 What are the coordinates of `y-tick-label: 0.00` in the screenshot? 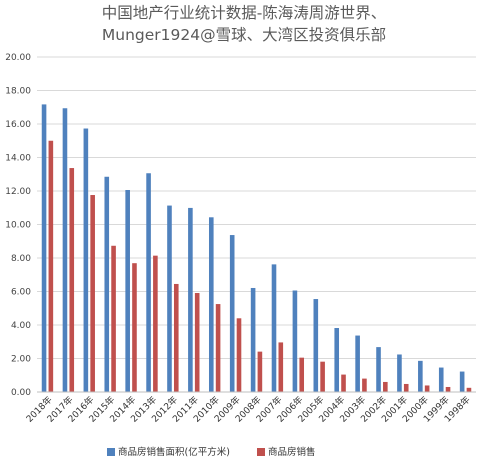 It's located at (21, 393).